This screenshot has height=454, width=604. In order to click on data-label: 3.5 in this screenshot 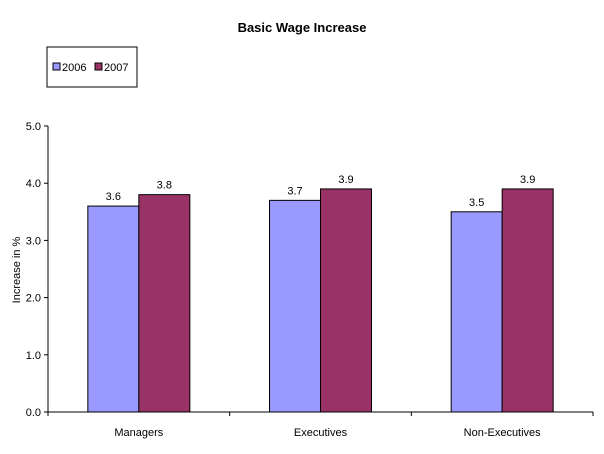, I will do `click(476, 203)`.